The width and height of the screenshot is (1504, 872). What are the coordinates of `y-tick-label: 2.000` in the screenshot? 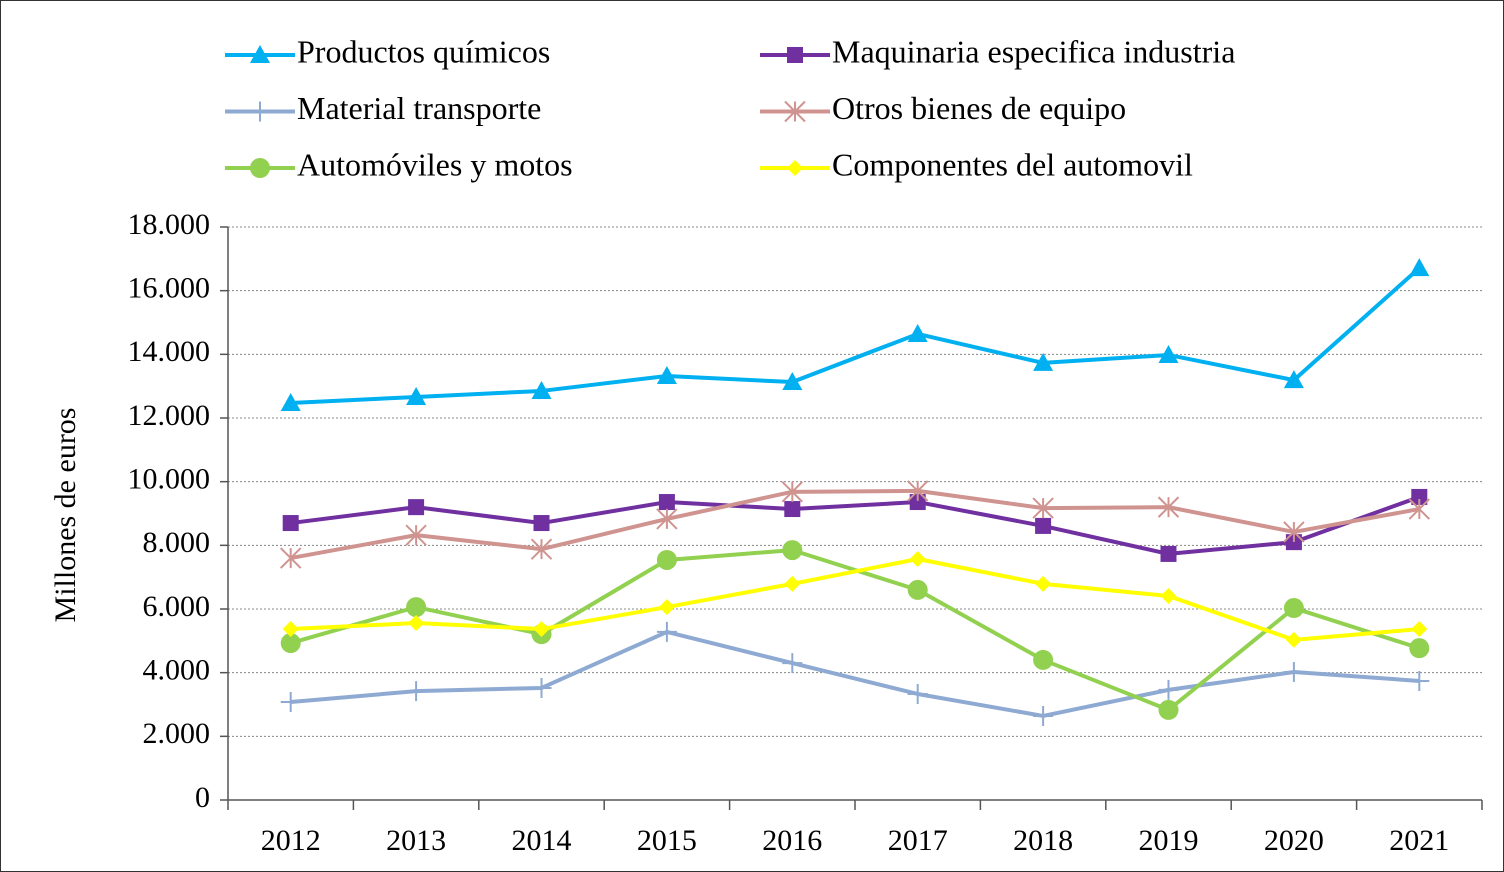 It's located at (177, 733).